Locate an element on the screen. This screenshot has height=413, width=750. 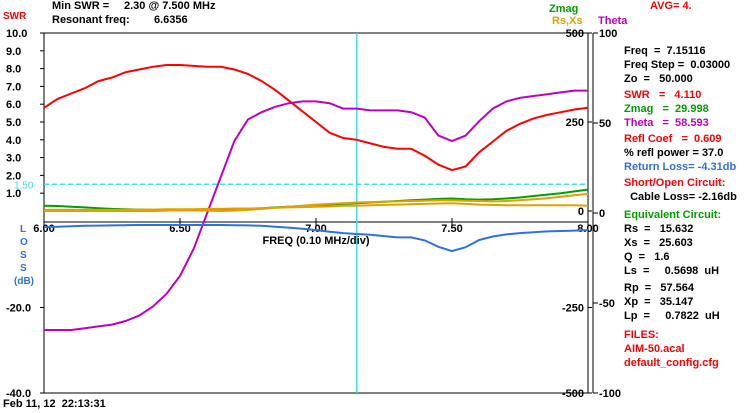
theta-tick-label: -50 is located at coordinates (607, 304).